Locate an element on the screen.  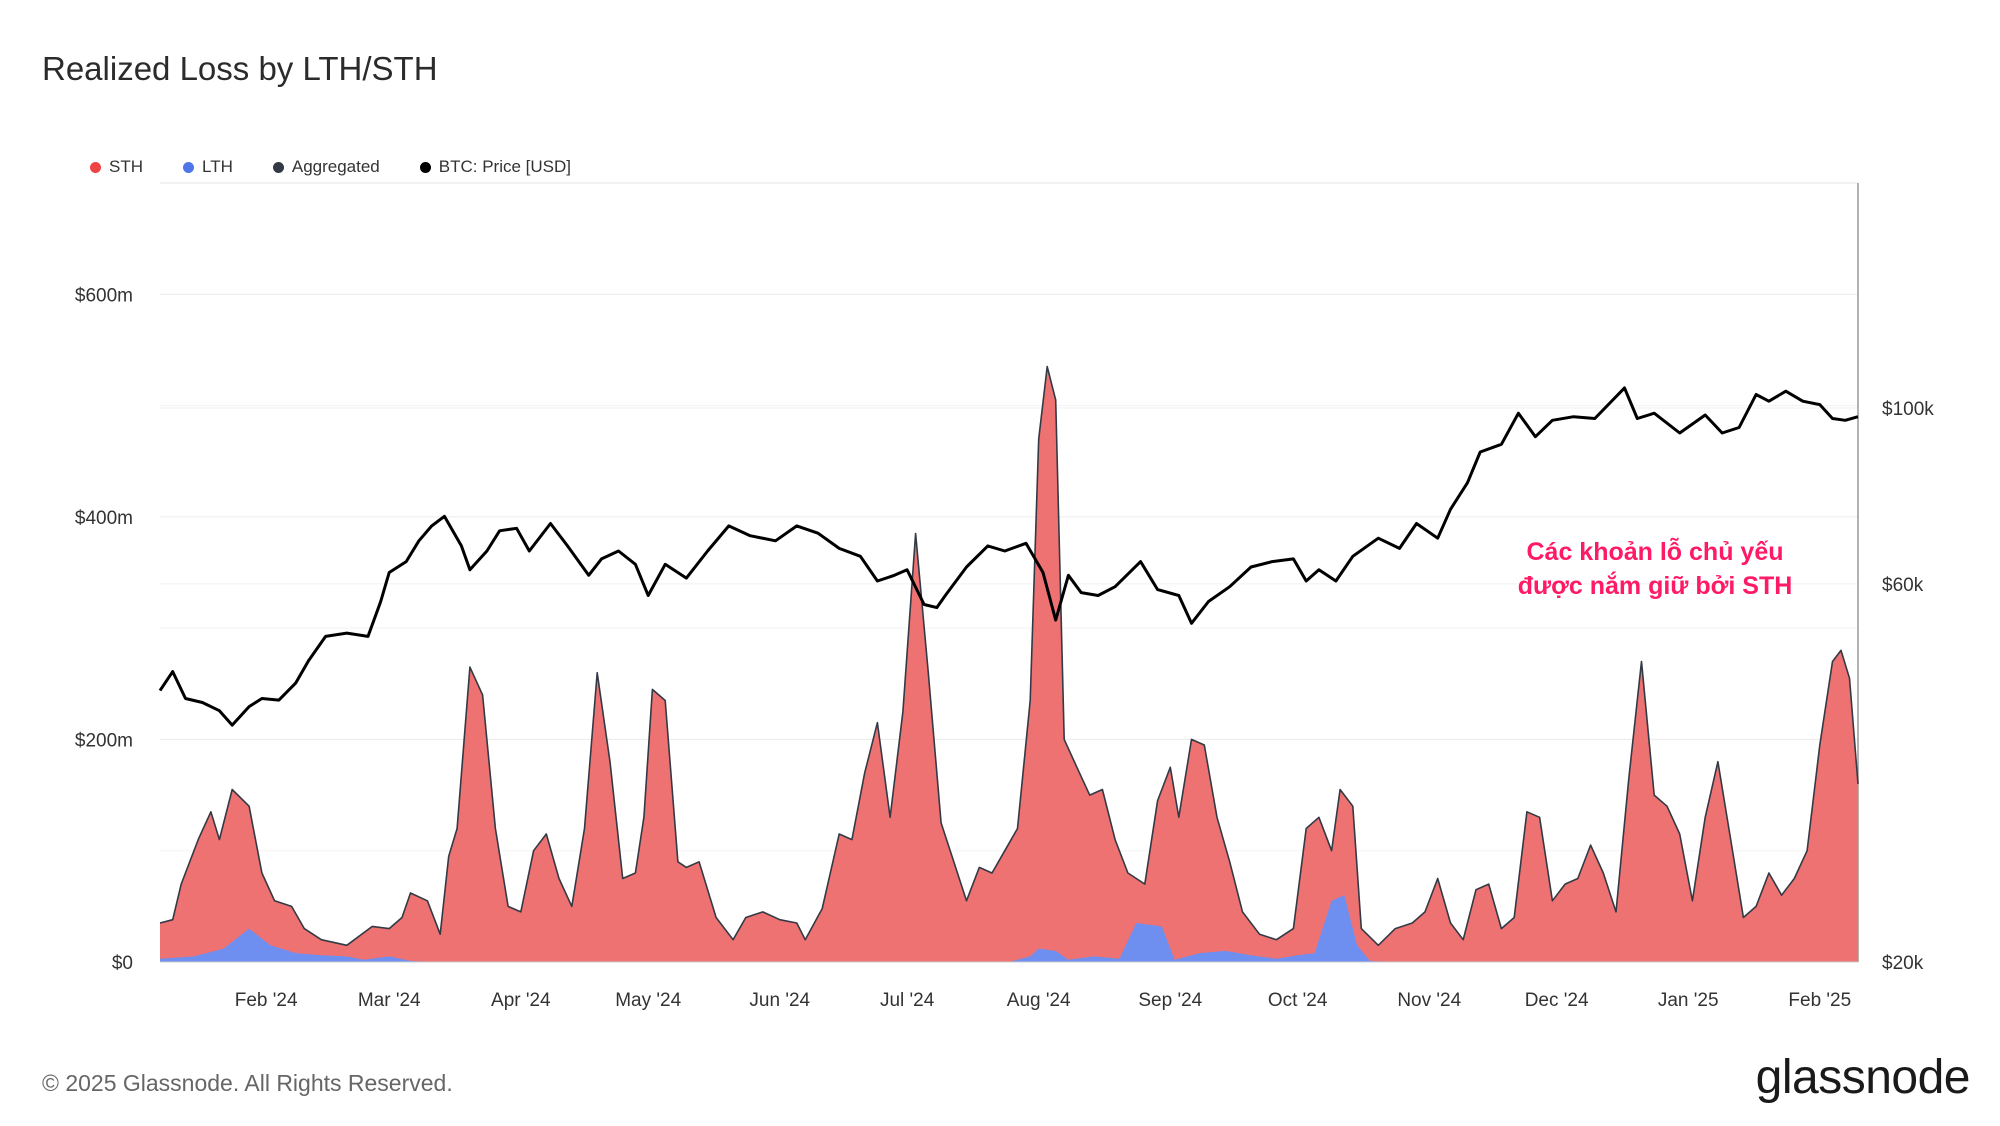
x-tick-label: Jan '25 is located at coordinates (1688, 1000).